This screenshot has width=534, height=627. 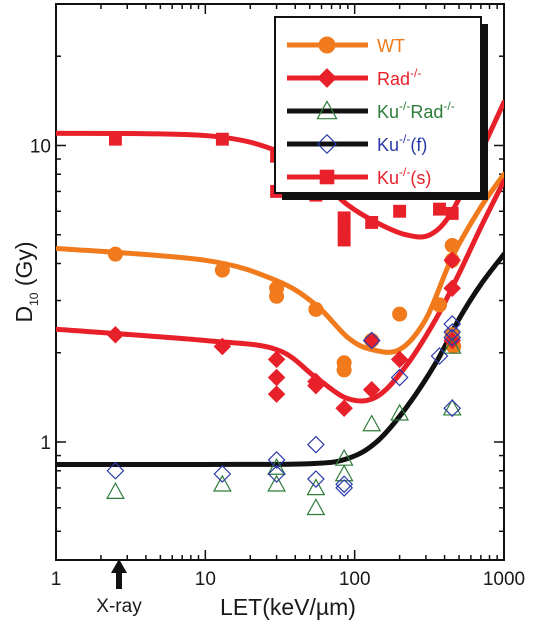 I want to click on x-tick-label: 1000, so click(x=504, y=579).